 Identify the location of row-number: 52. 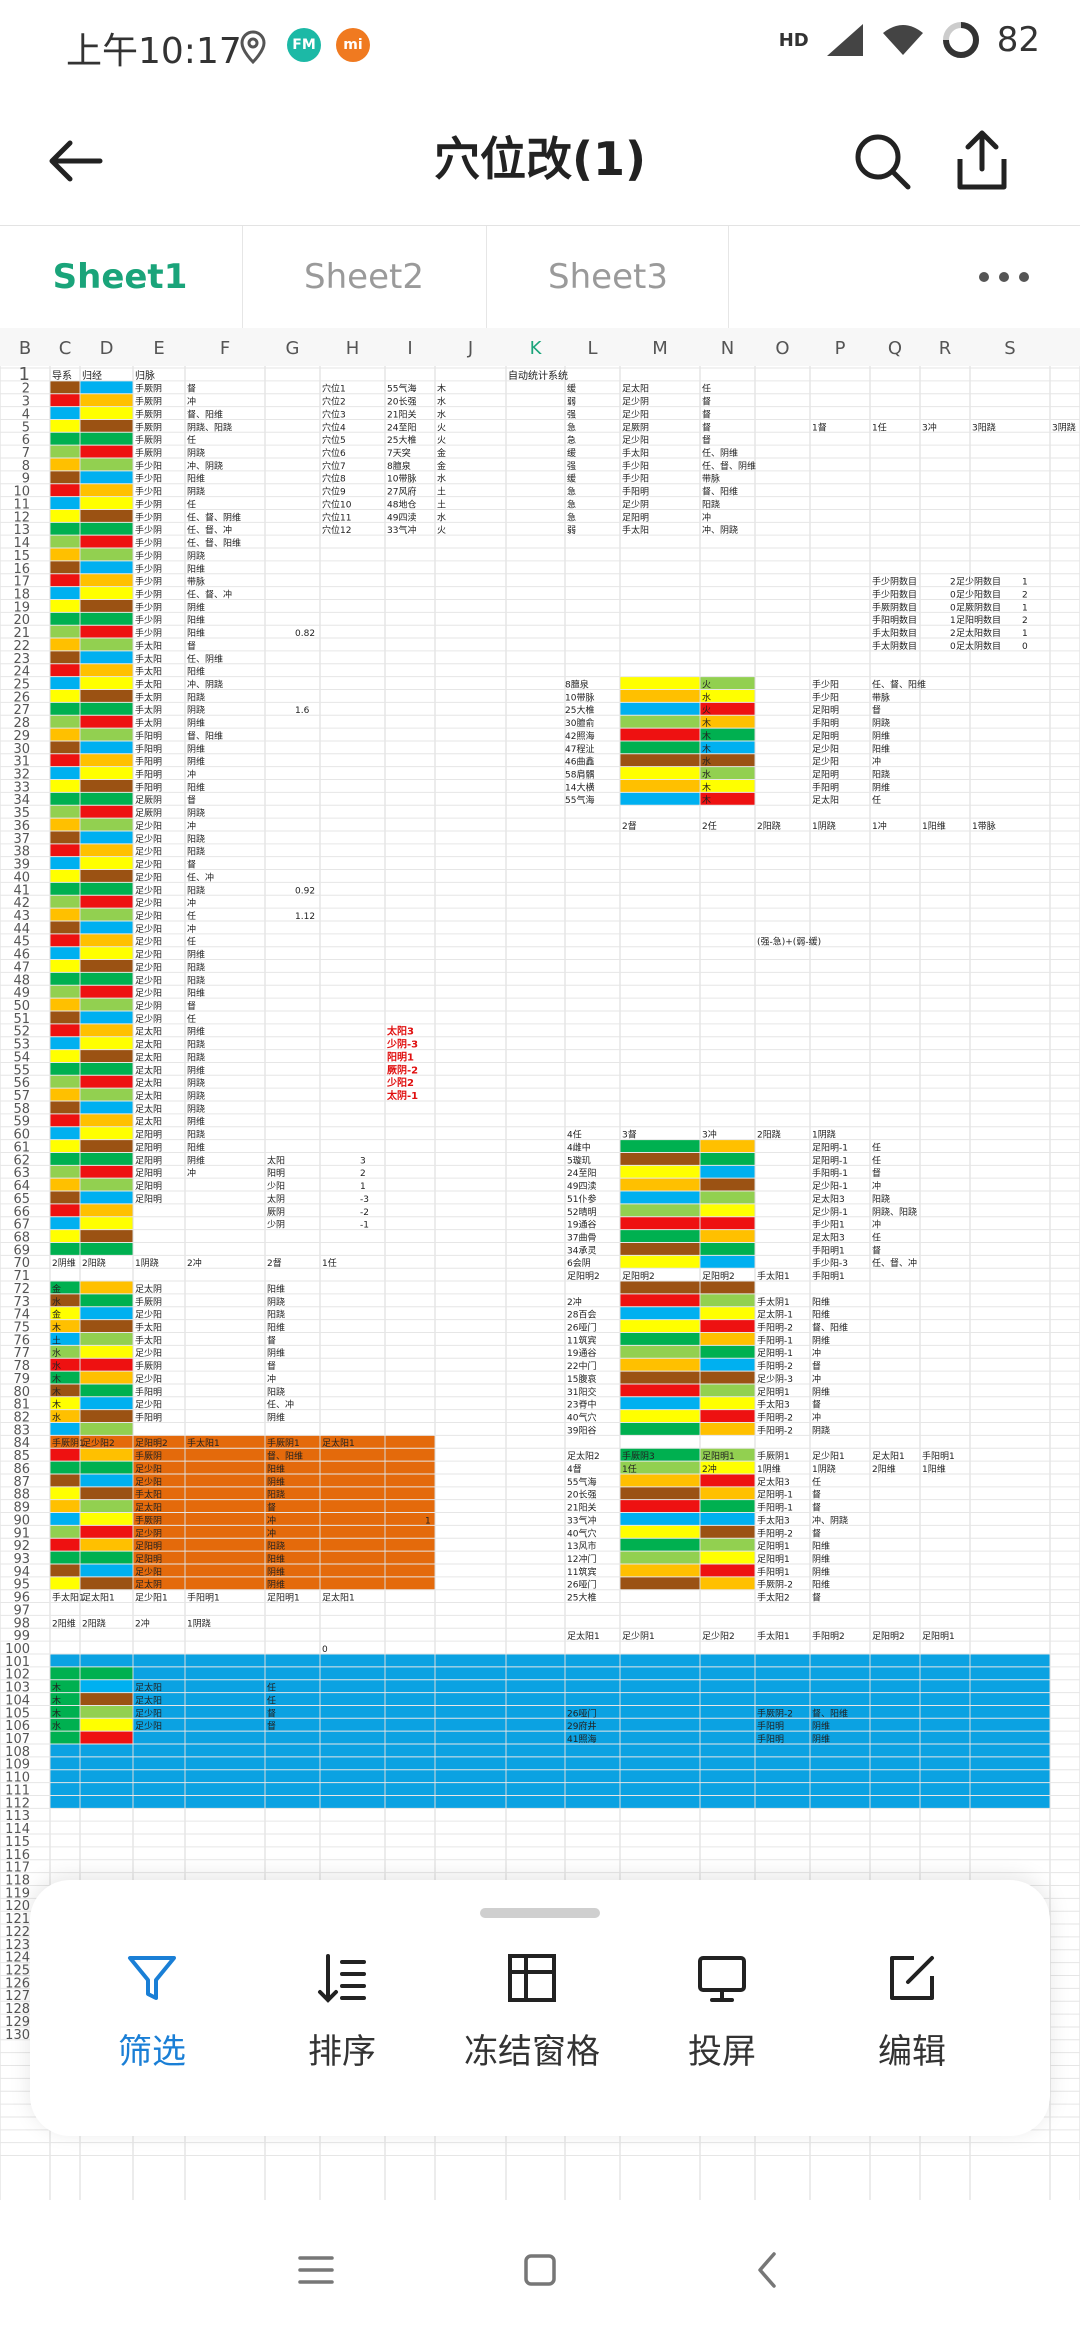
(21, 1032).